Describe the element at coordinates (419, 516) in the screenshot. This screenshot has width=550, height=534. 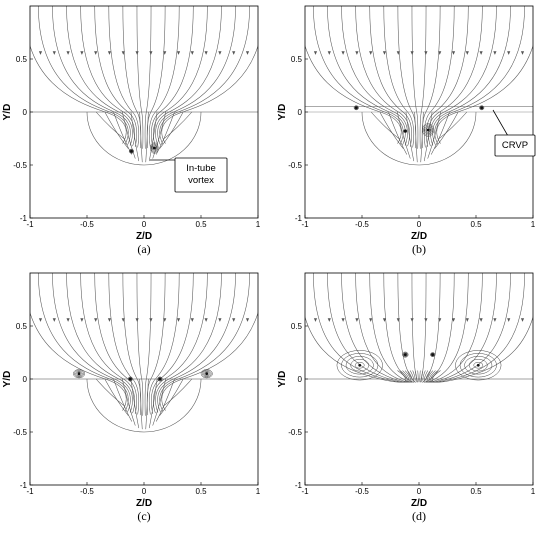
I see `panel-caption: (d)` at that location.